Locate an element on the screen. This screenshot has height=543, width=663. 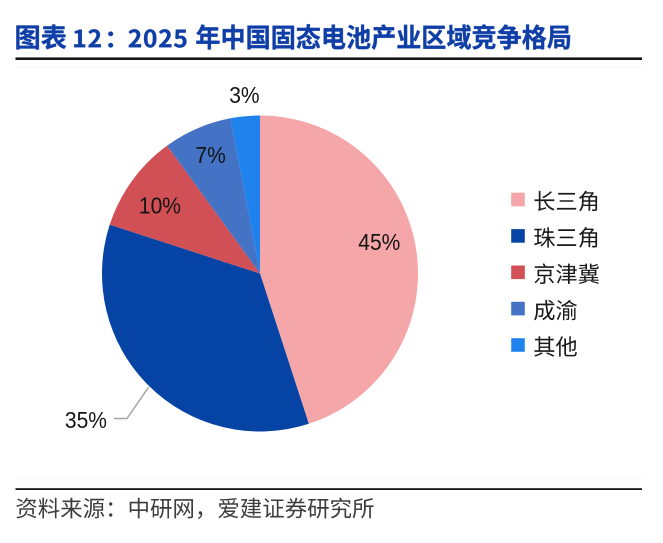
svg-text: 45% is located at coordinates (379, 242).